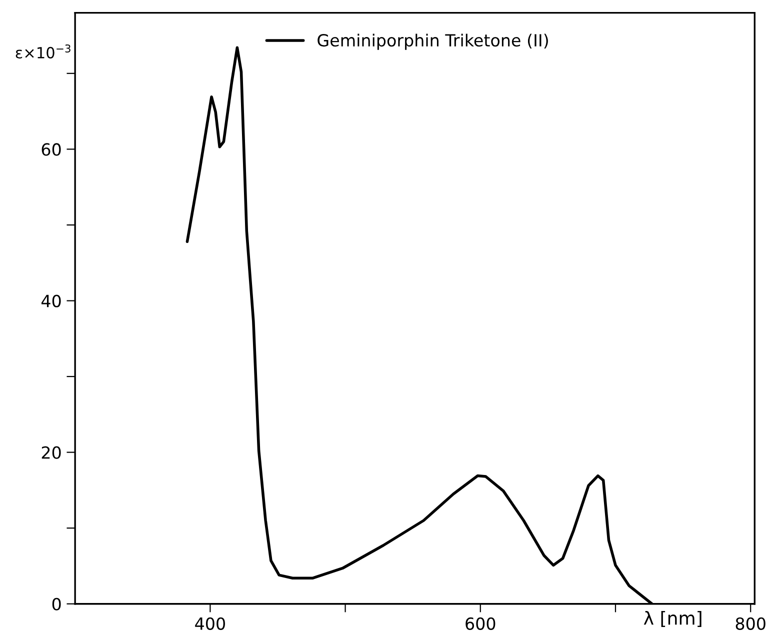 The width and height of the screenshot is (774, 639). Describe the element at coordinates (56, 604) in the screenshot. I see `y-tick-label: 0` at that location.